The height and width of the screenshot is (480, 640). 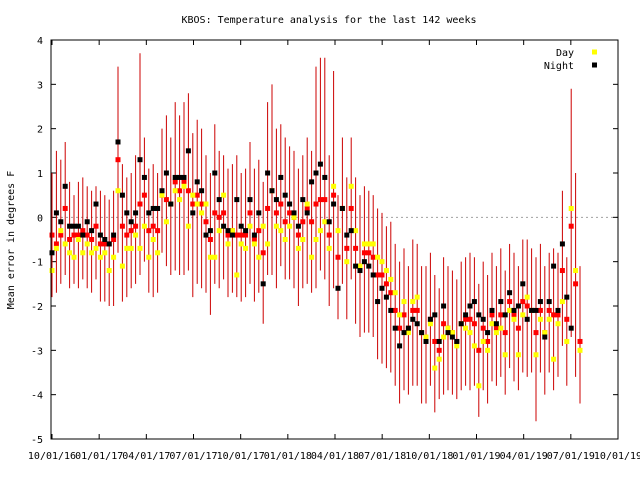 What do you see at coordinates (594, 52) in the screenshot?
I see `legend-marker` at bounding box center [594, 52].